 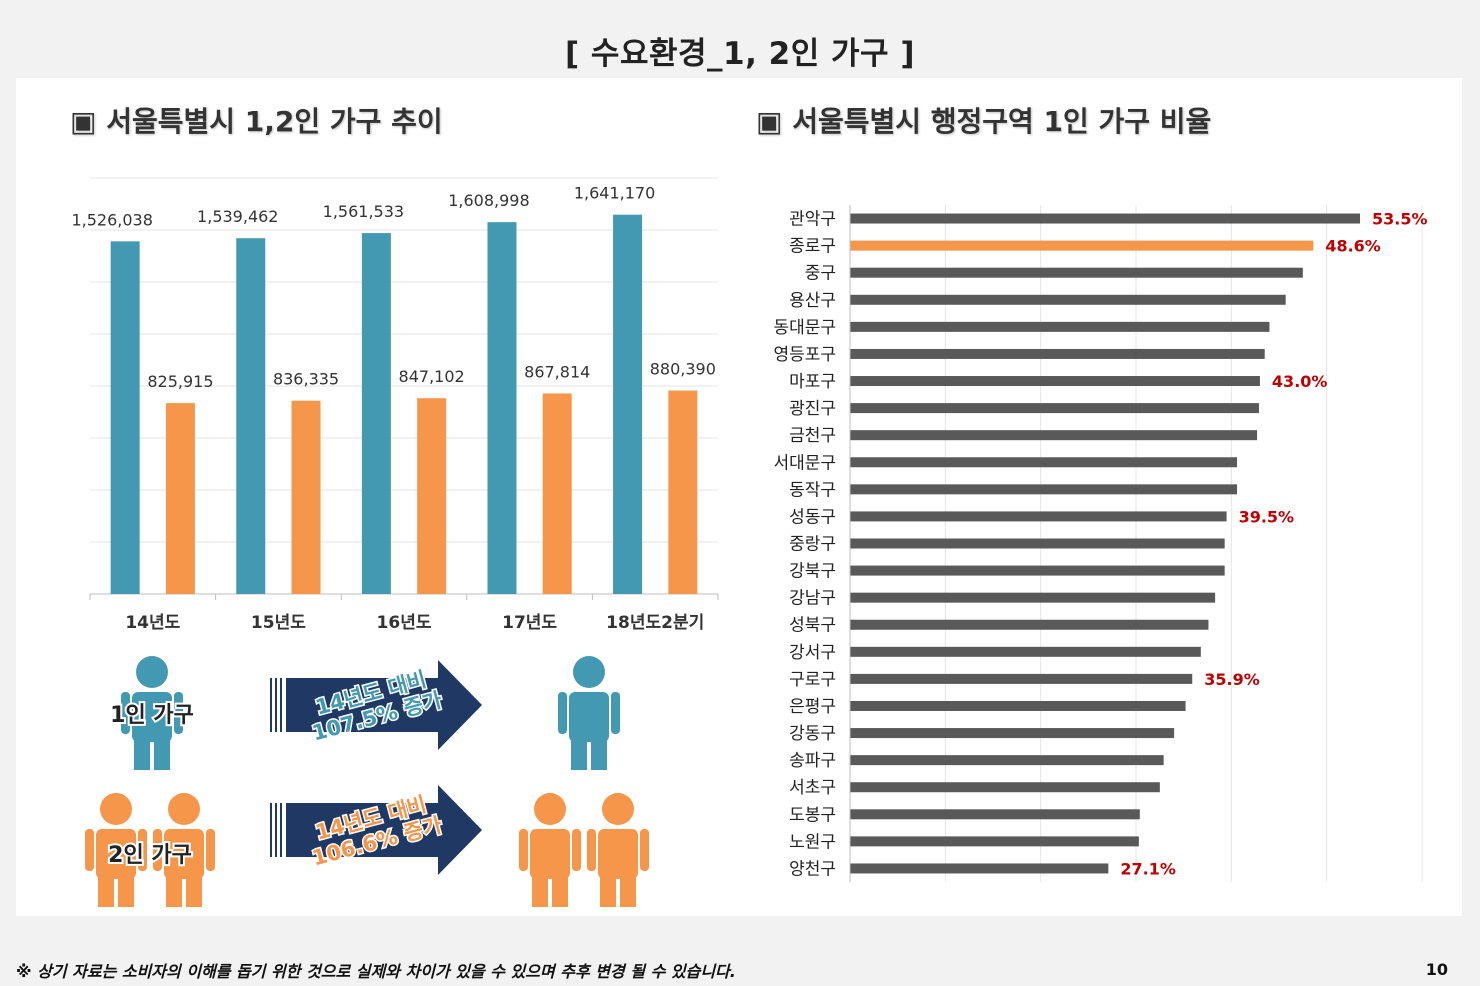 I want to click on district-label: 마포구, so click(x=812, y=382).